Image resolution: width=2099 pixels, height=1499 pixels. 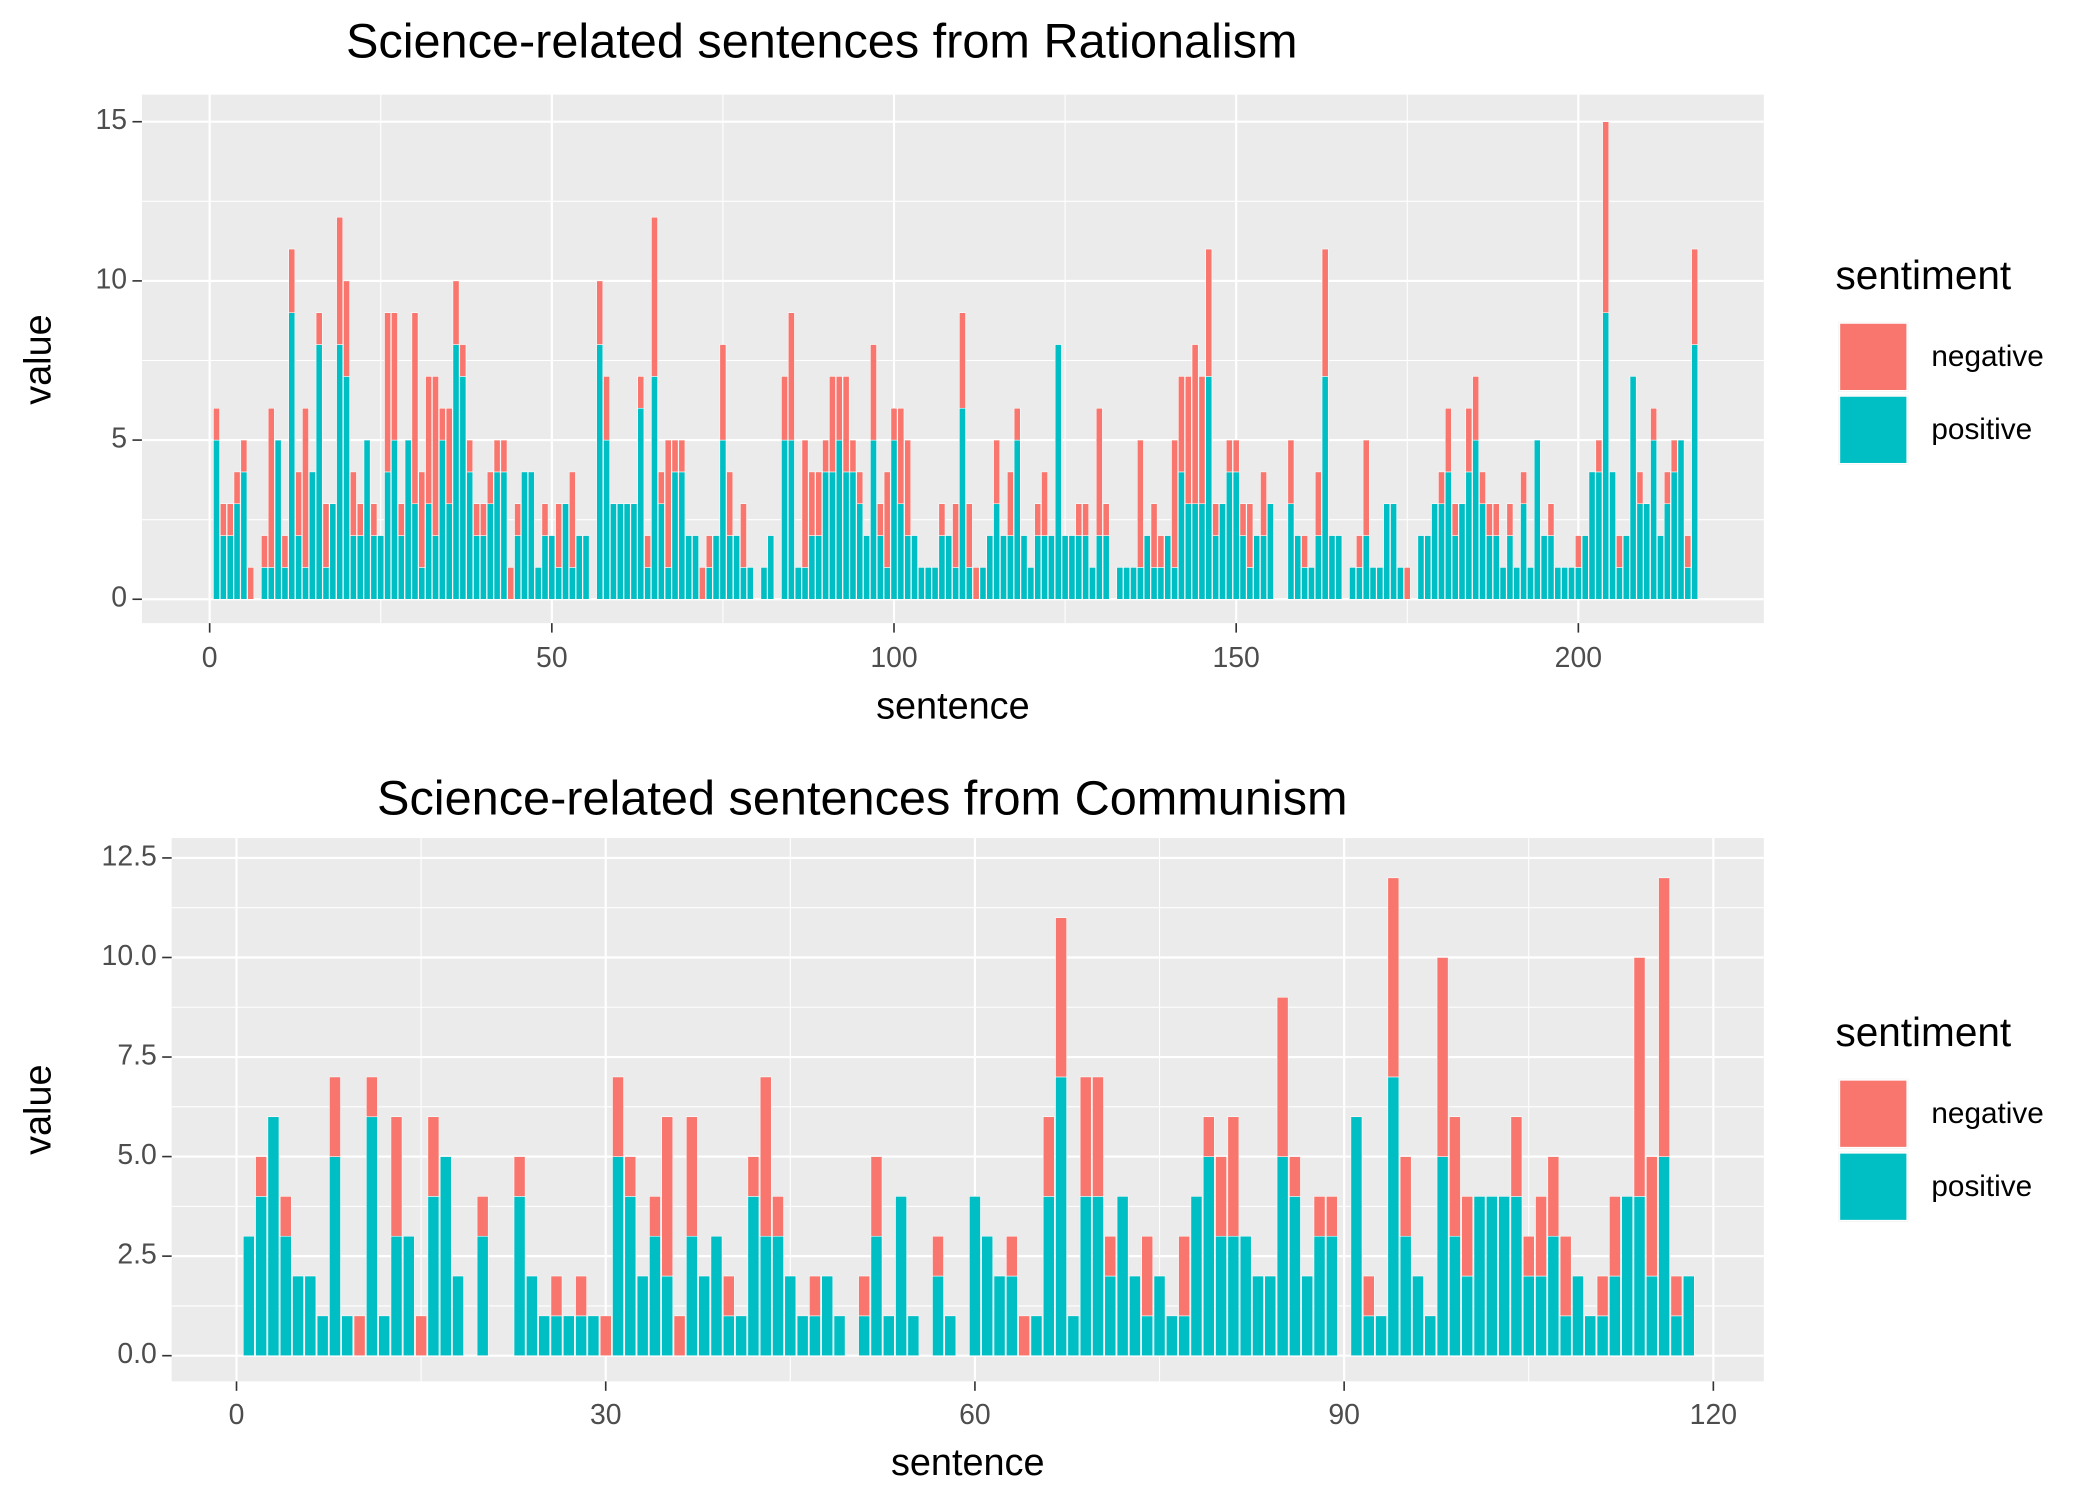 I want to click on legend-label: positive, so click(x=1981, y=1186).